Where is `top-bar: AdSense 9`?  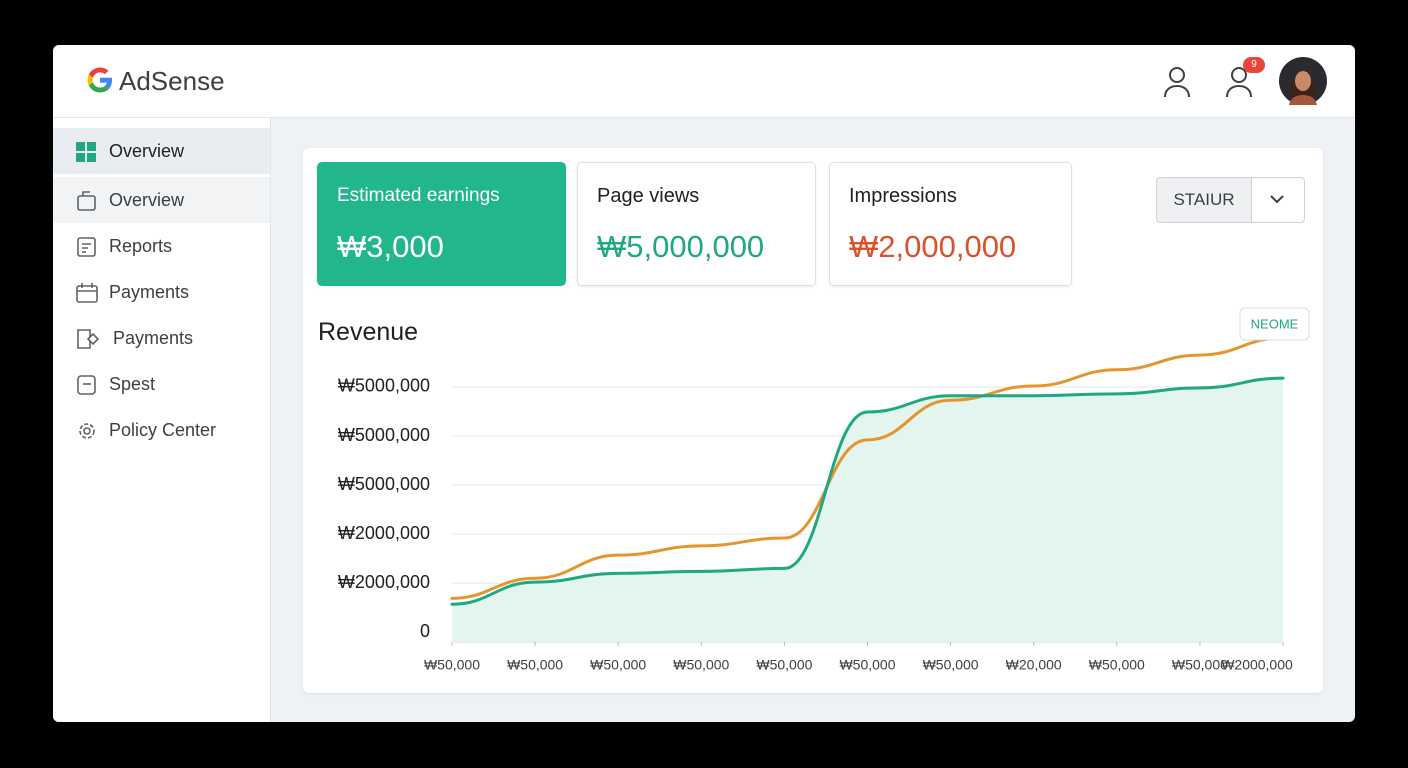 top-bar: AdSense 9 is located at coordinates (704, 81).